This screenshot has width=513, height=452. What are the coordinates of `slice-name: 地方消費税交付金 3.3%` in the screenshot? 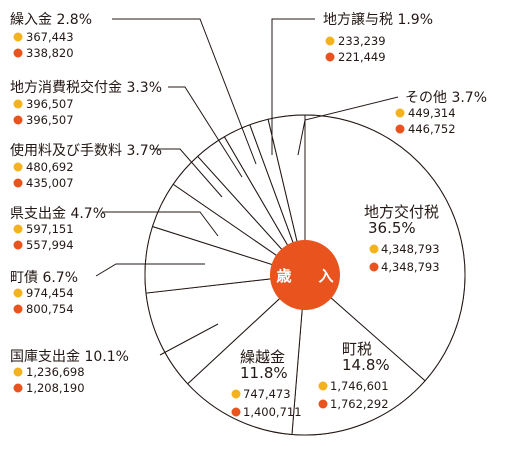 It's located at (86, 87).